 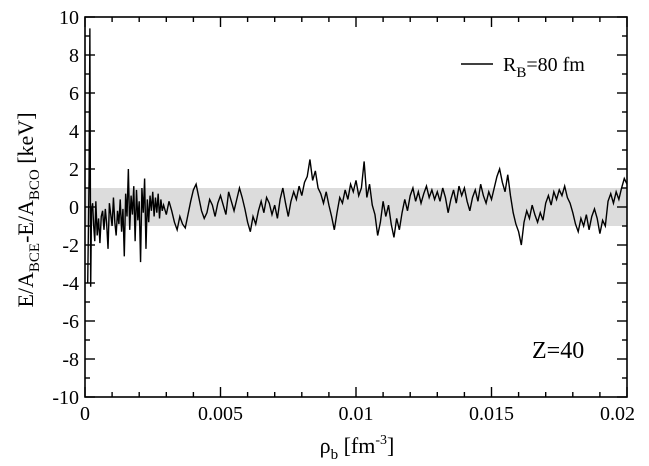 What do you see at coordinates (558, 351) in the screenshot?
I see `z-annotation: Z=40` at bounding box center [558, 351].